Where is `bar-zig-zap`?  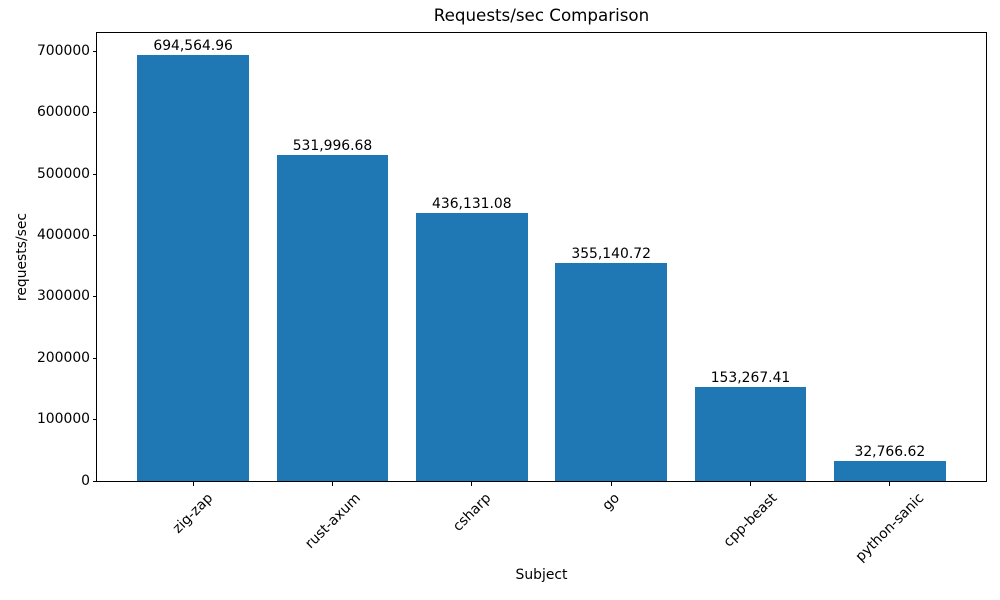
bar-zig-zap is located at coordinates (193, 267).